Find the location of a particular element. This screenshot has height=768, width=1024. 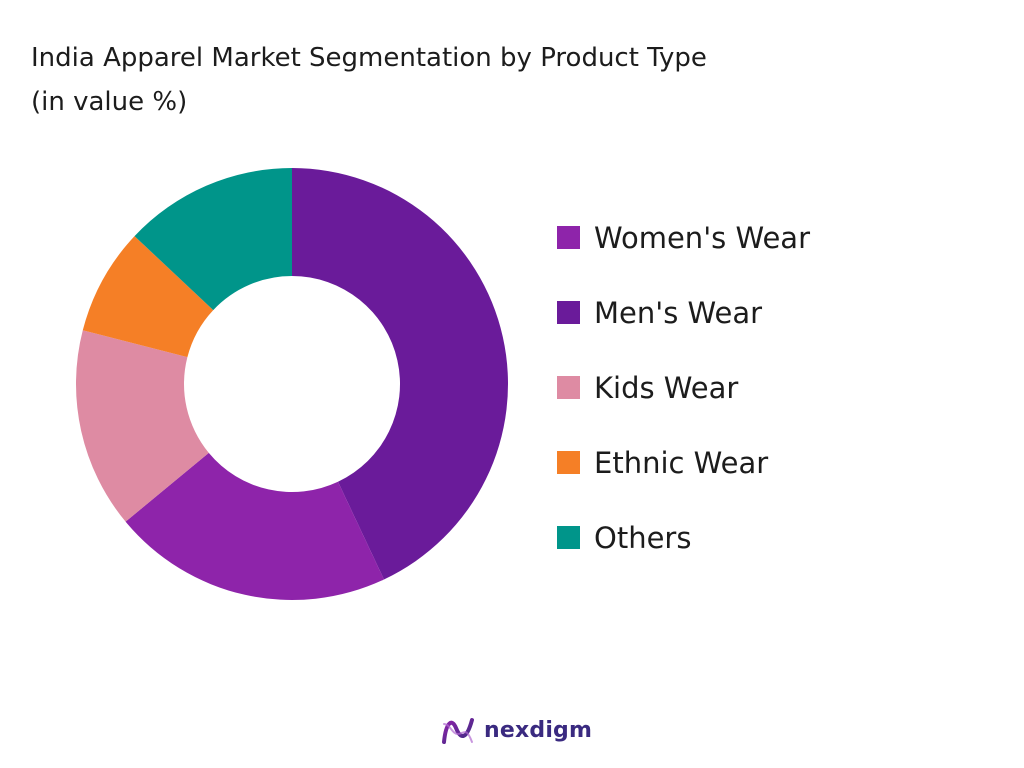

brand-footer: nexdigm is located at coordinates (516, 730).